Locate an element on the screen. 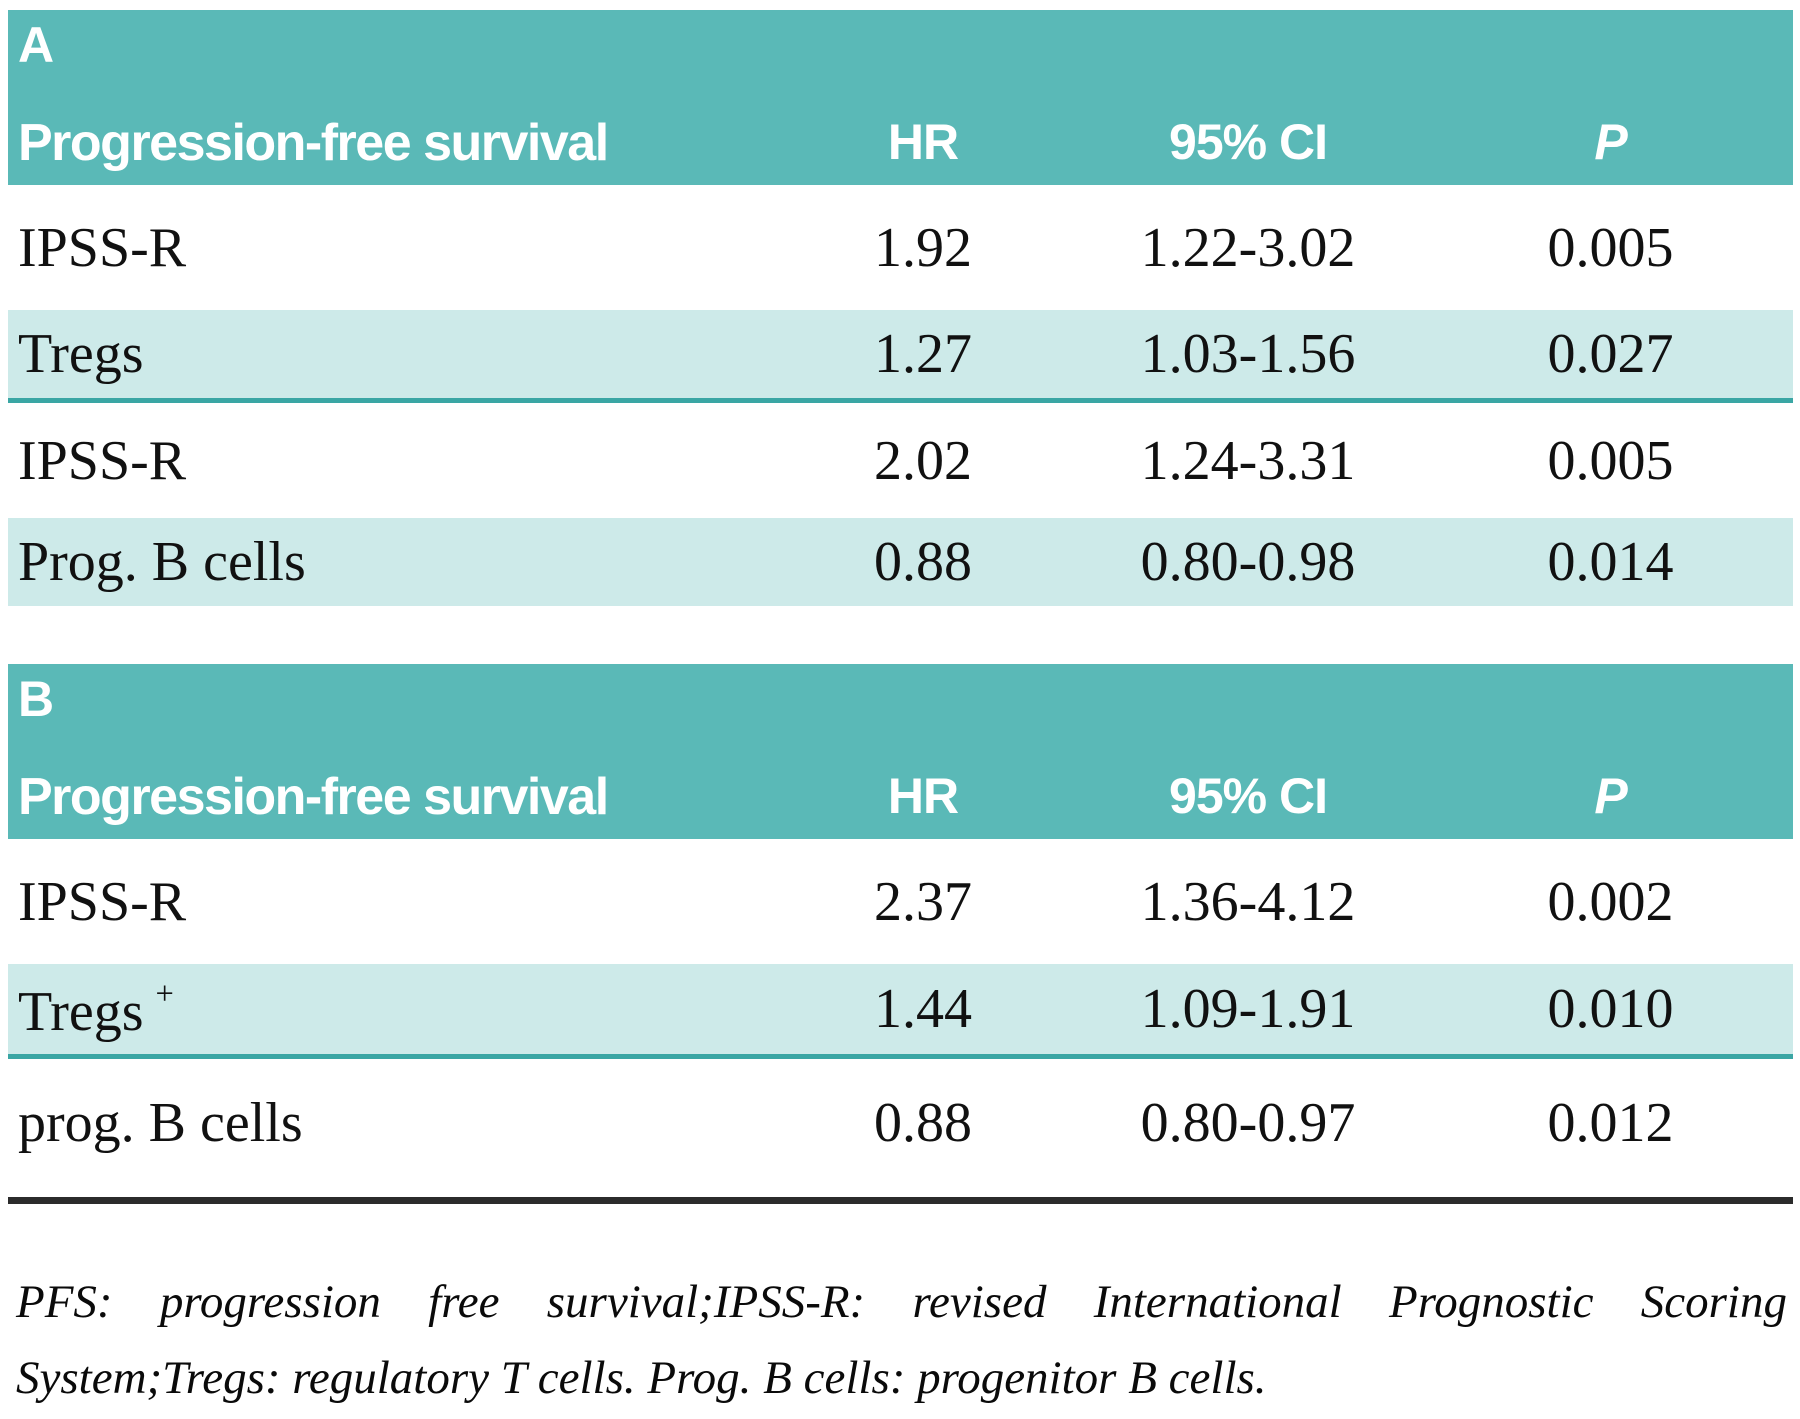 This screenshot has height=1419, width=1800. hr-value: 1.92 is located at coordinates (923, 247).